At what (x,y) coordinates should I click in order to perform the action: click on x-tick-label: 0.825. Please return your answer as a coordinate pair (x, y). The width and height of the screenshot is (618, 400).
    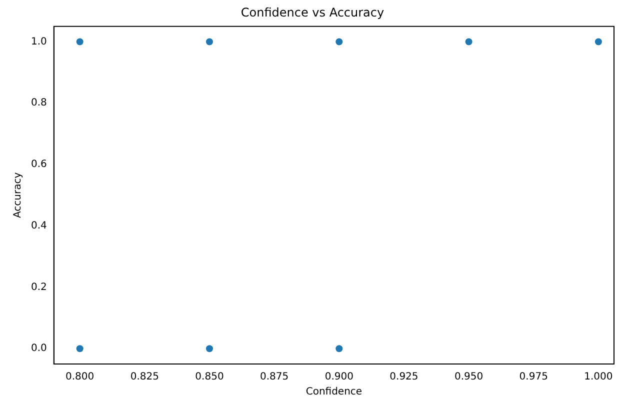
    Looking at the image, I should click on (144, 377).